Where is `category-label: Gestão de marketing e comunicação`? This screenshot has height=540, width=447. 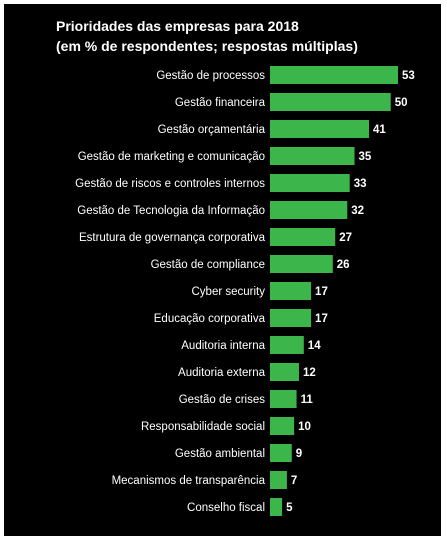
category-label: Gestão de marketing e comunicação is located at coordinates (171, 157).